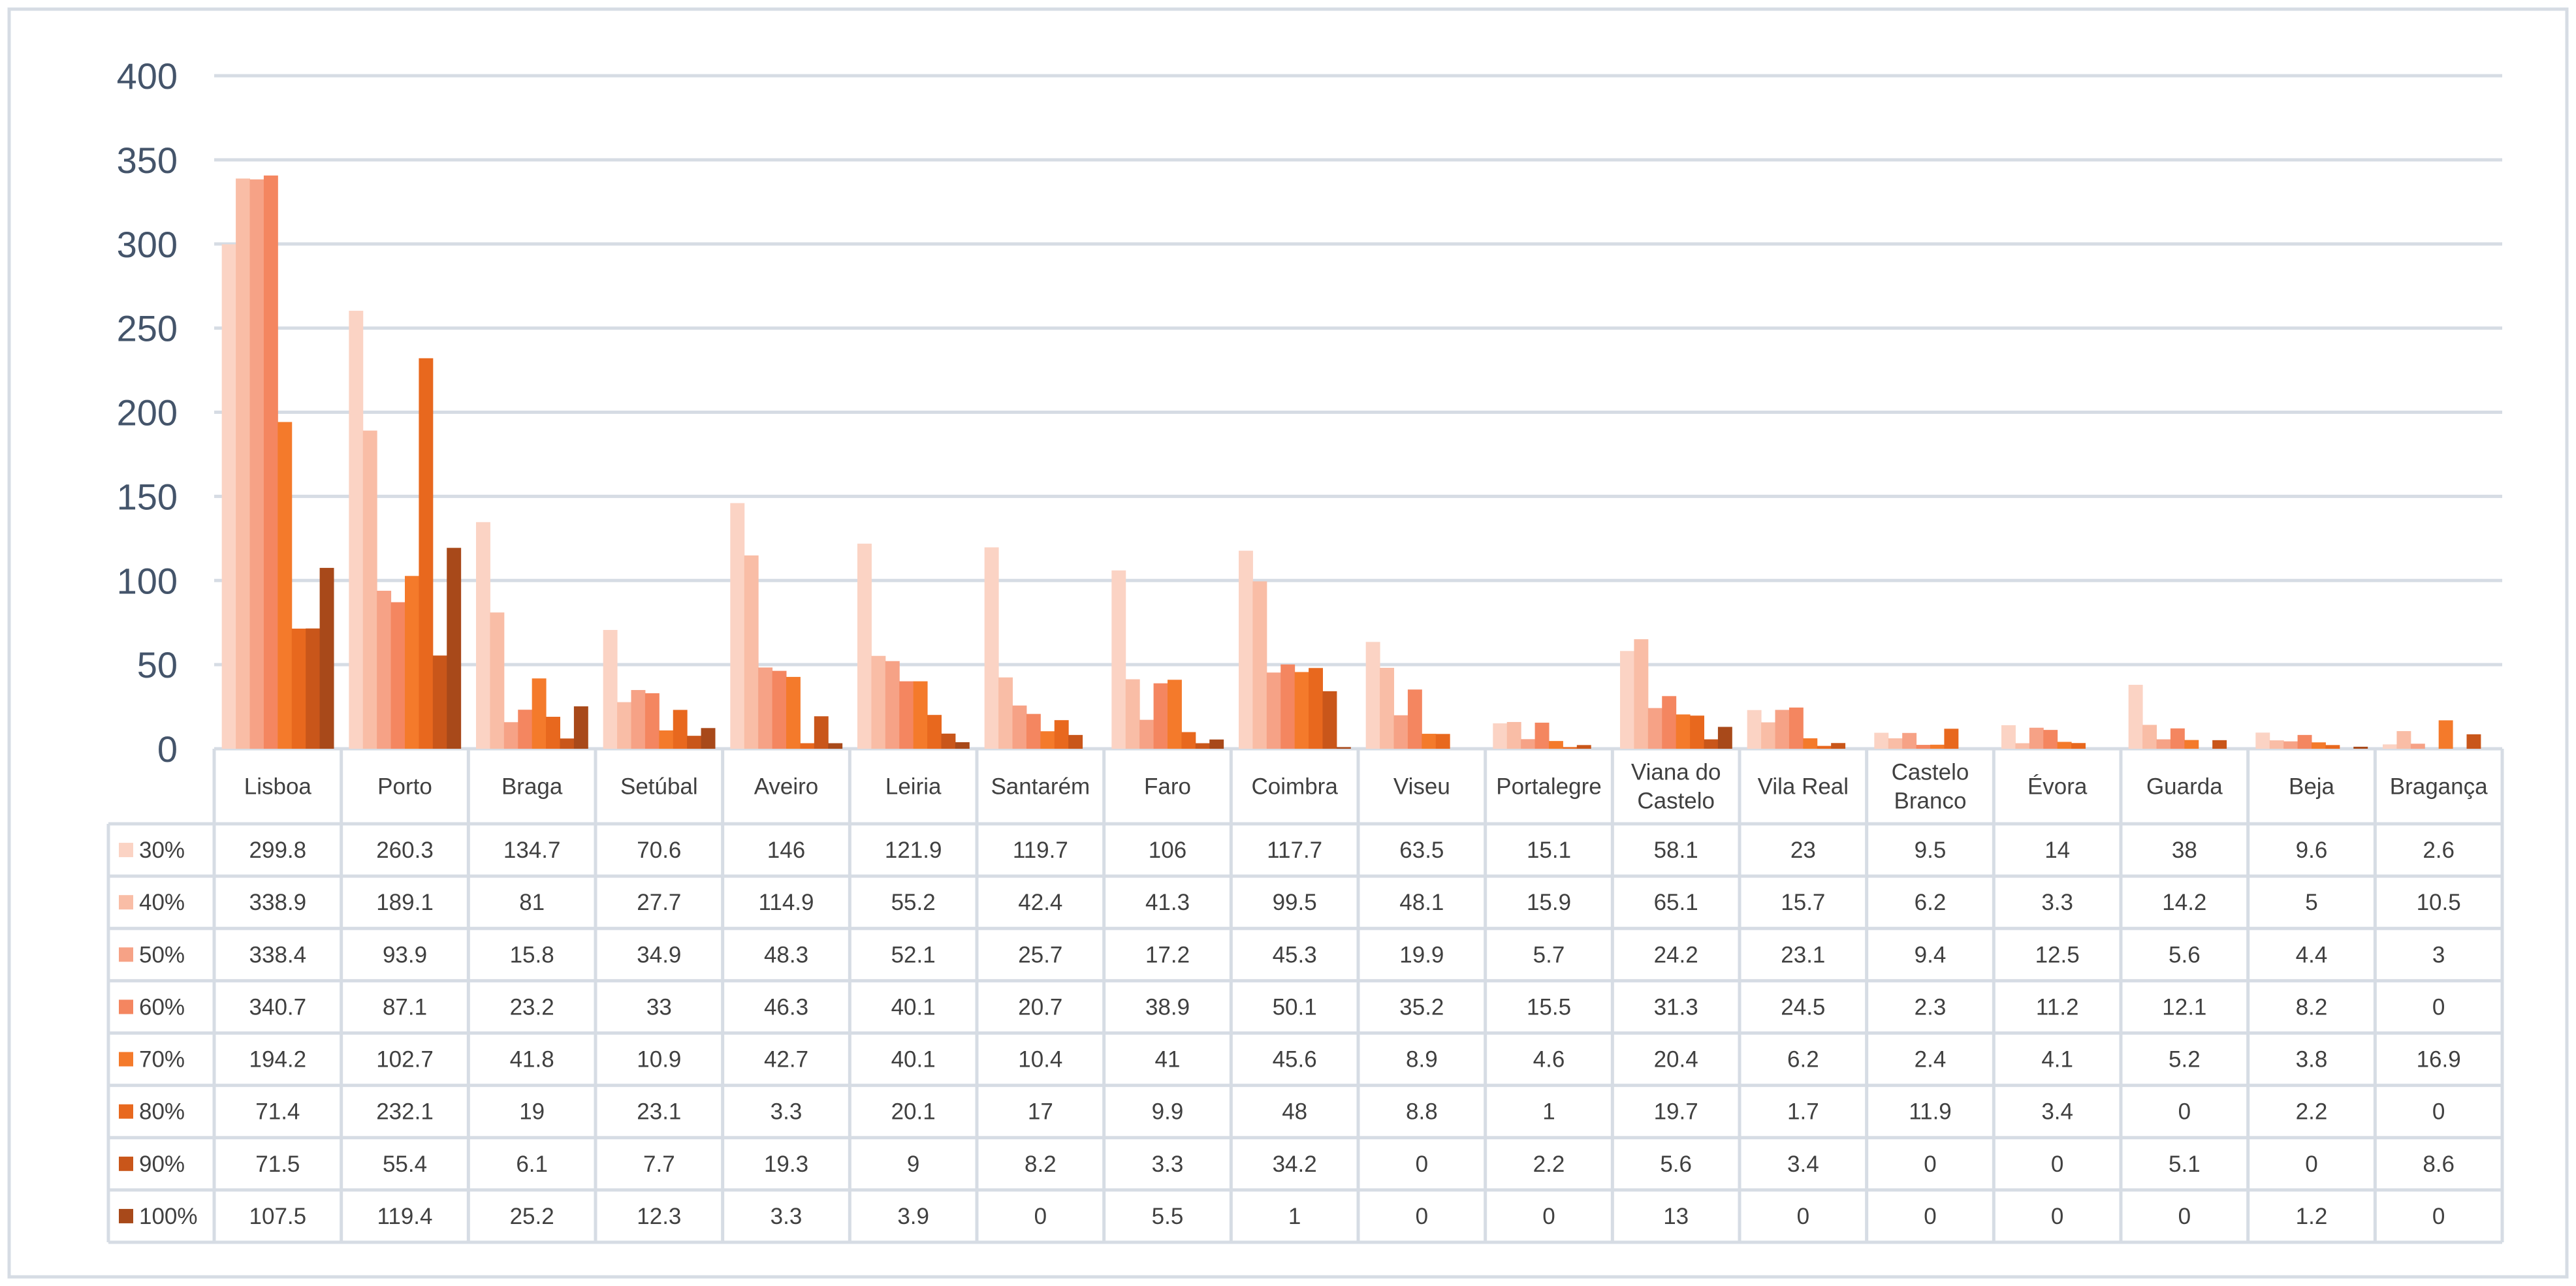 The height and width of the screenshot is (1286, 2576). I want to click on category-label: Viseu, so click(1422, 787).